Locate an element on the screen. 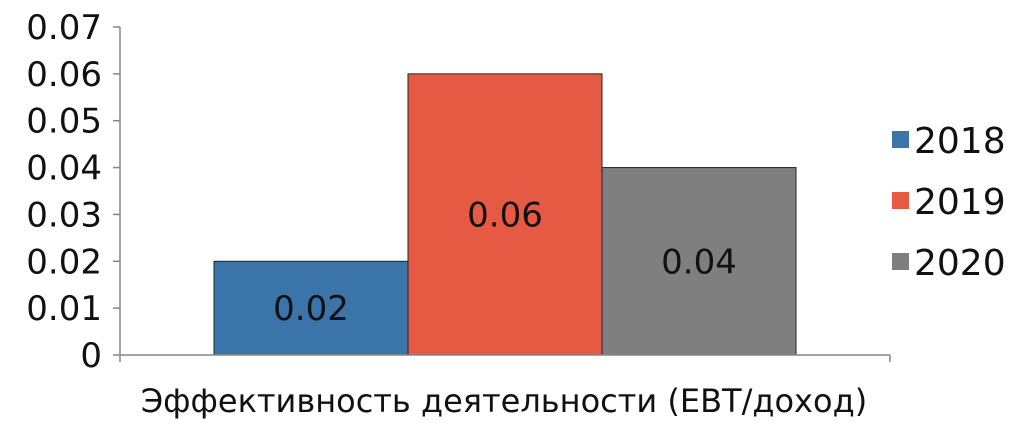 This screenshot has width=1019, height=423. legend-swatch-2019 is located at coordinates (900, 200).